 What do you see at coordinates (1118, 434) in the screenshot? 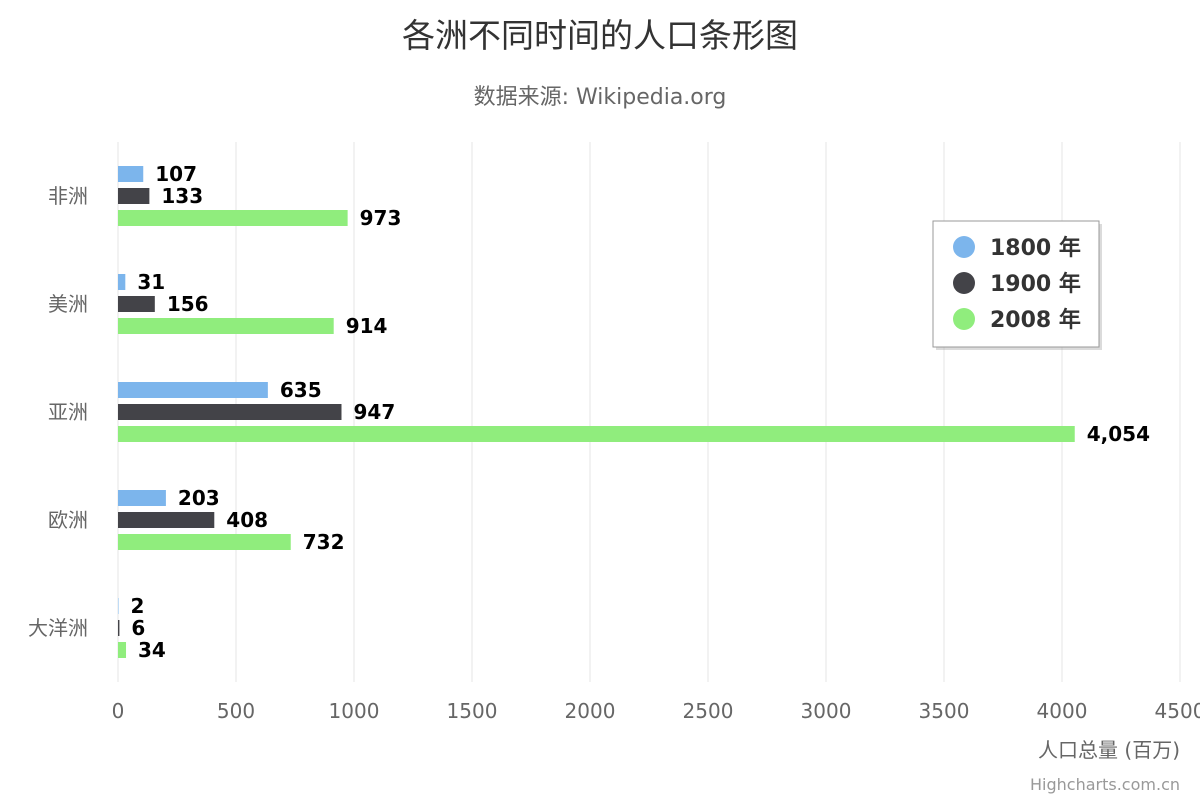
I see `data-label: 4,054` at bounding box center [1118, 434].